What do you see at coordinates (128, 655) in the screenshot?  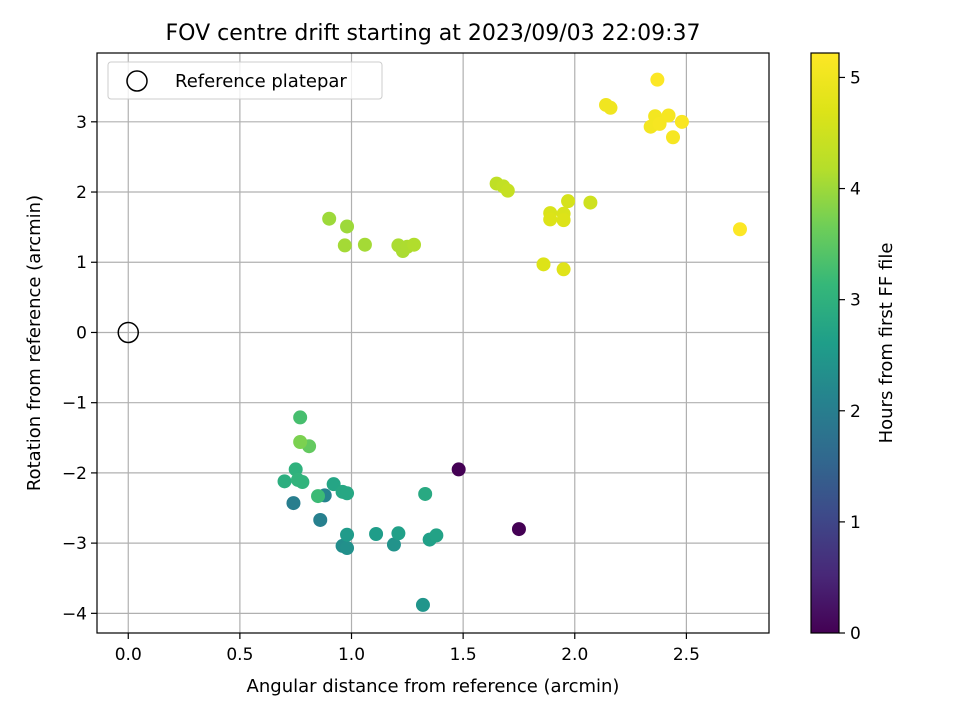 I see `x-tick-label: 0.0` at bounding box center [128, 655].